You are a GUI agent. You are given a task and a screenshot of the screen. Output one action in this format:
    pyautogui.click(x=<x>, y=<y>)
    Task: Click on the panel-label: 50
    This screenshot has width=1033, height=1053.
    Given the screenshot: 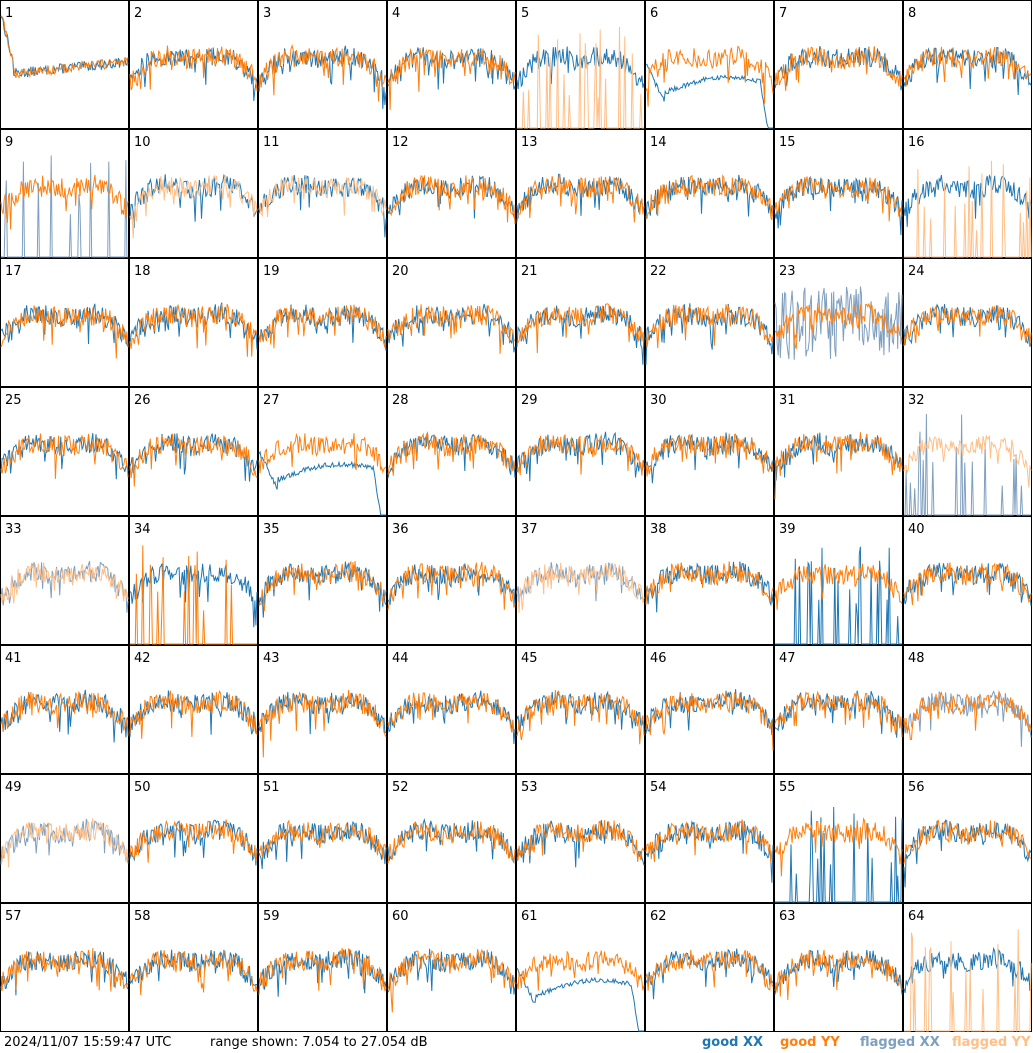 What is the action you would take?
    pyautogui.click(x=142, y=787)
    